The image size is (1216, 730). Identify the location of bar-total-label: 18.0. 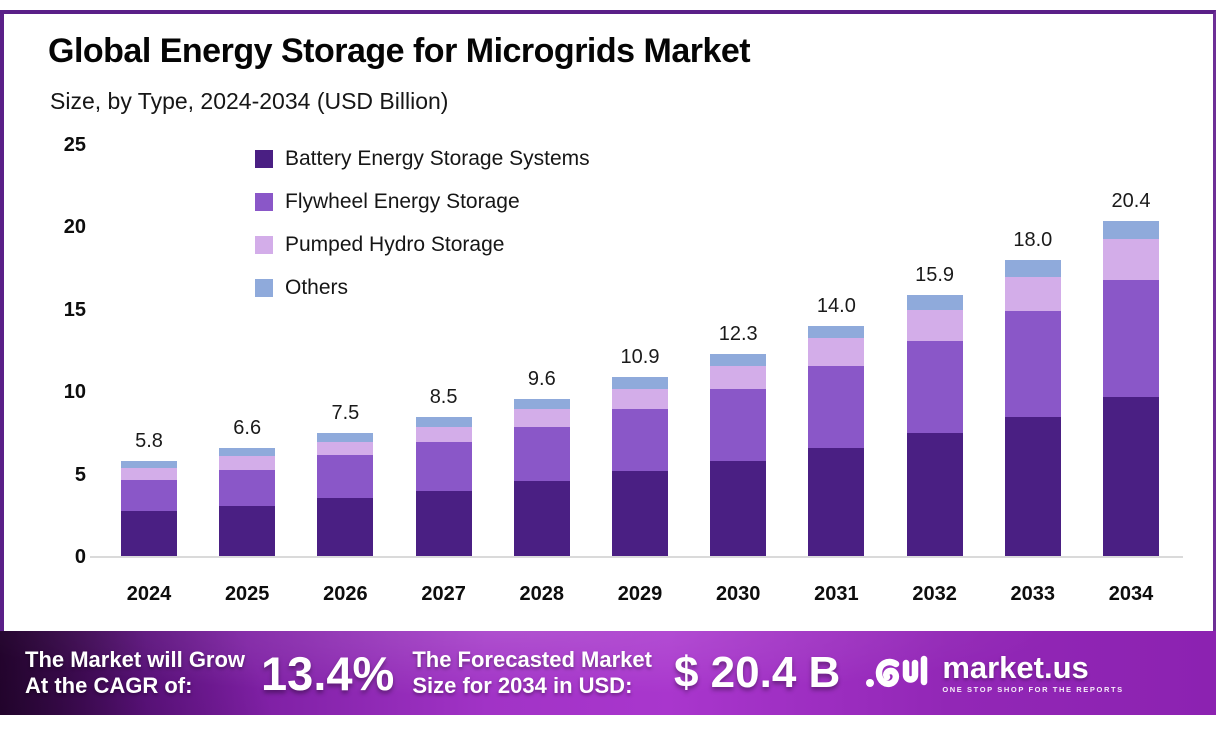
(1033, 240).